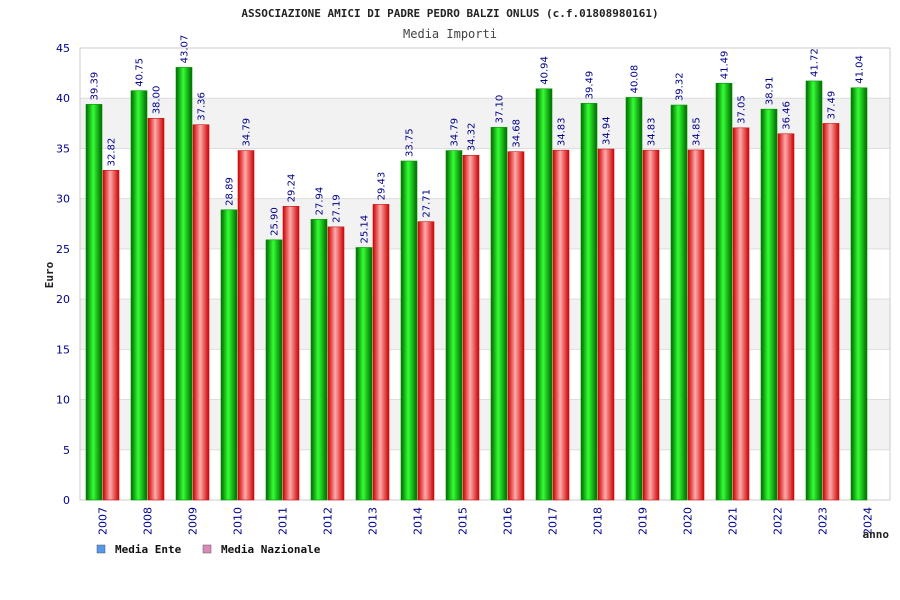 The image size is (900, 600). Describe the element at coordinates (230, 191) in the screenshot. I see `bar-value-label: 28.89` at that location.